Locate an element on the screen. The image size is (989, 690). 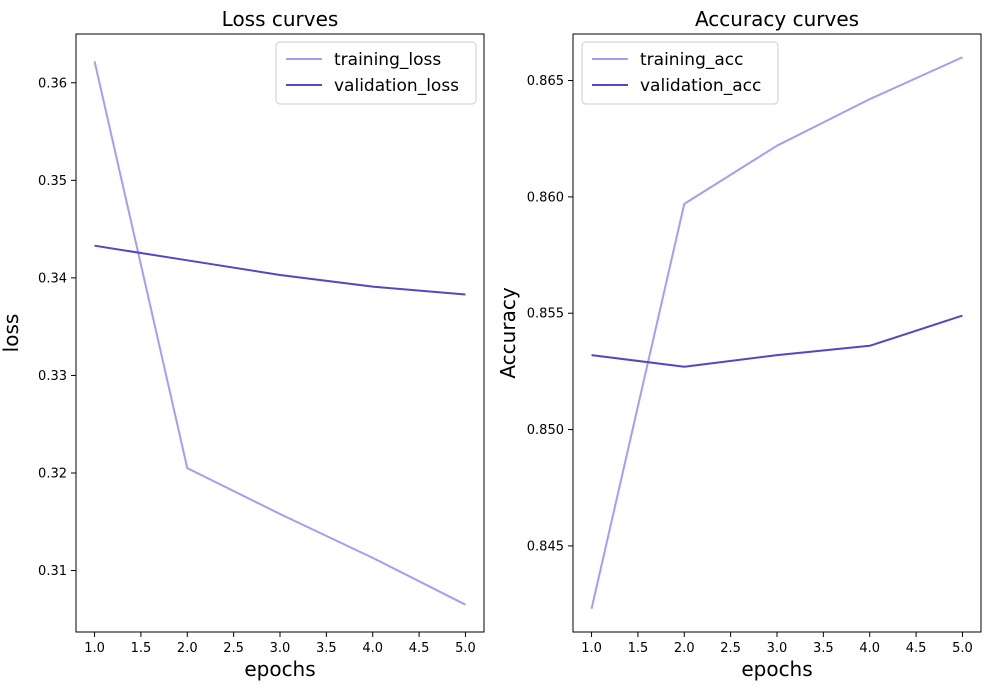
chart-title: Loss curves is located at coordinates (280, 19).